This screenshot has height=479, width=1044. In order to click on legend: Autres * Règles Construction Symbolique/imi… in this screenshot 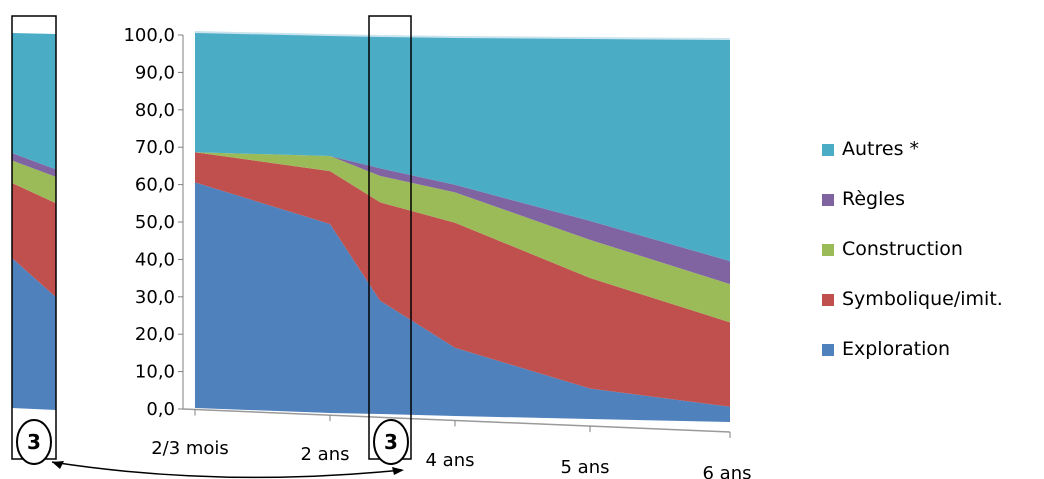, I will do `click(912, 249)`.